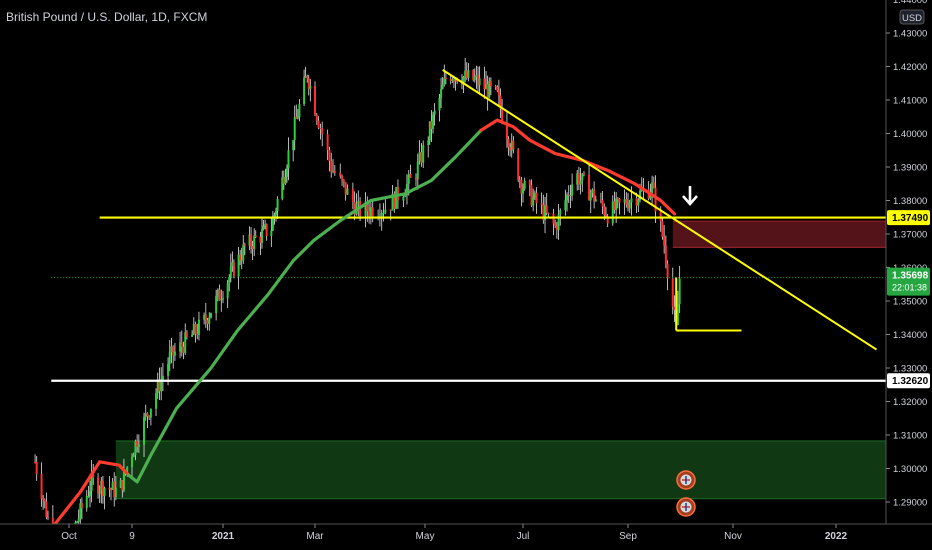 The image size is (932, 550). Describe the element at coordinates (132, 536) in the screenshot. I see `x-tick-label: 9` at that location.